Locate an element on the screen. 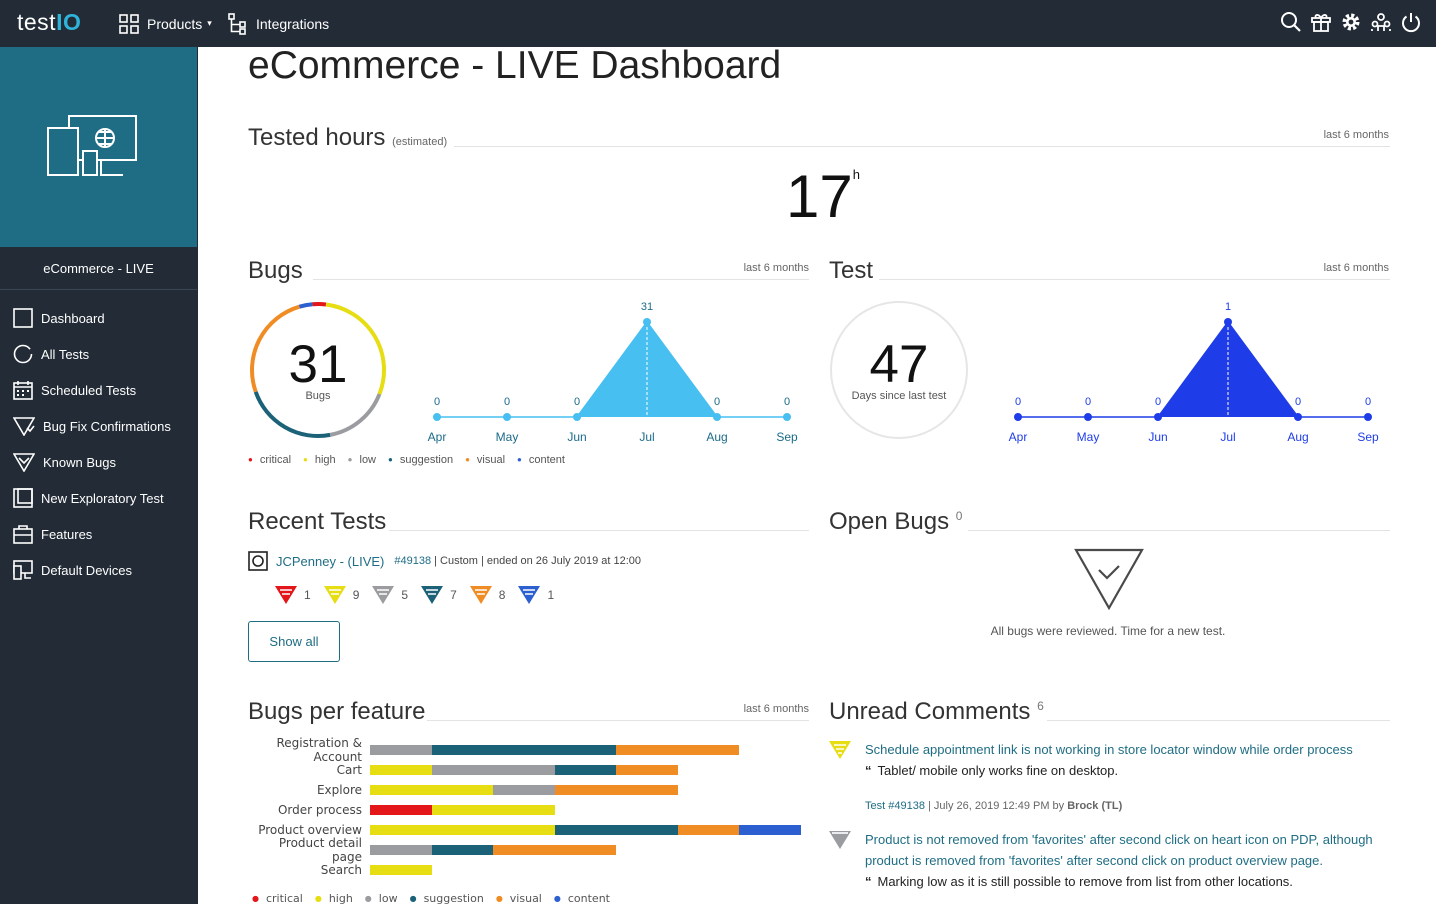  comment-test-link: Test #49138 is located at coordinates (895, 806).